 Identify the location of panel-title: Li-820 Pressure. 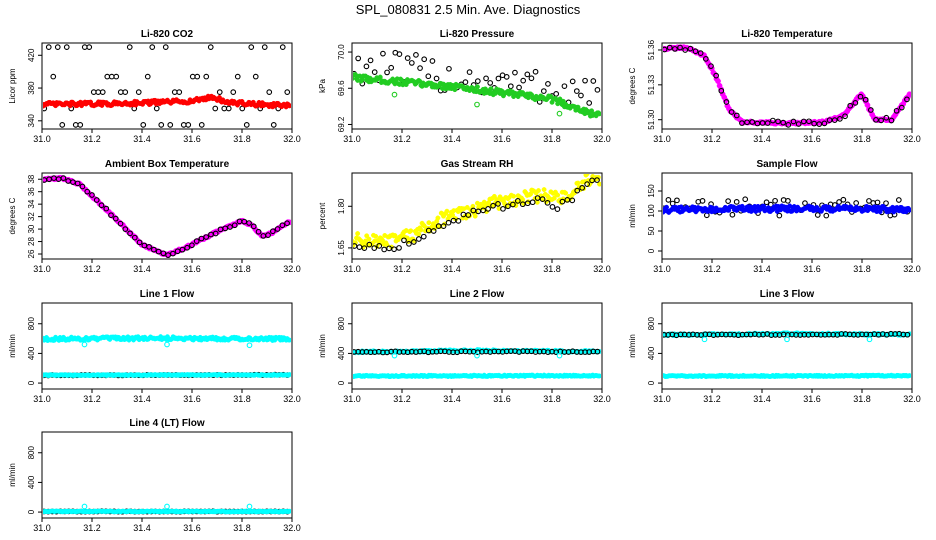
(477, 34).